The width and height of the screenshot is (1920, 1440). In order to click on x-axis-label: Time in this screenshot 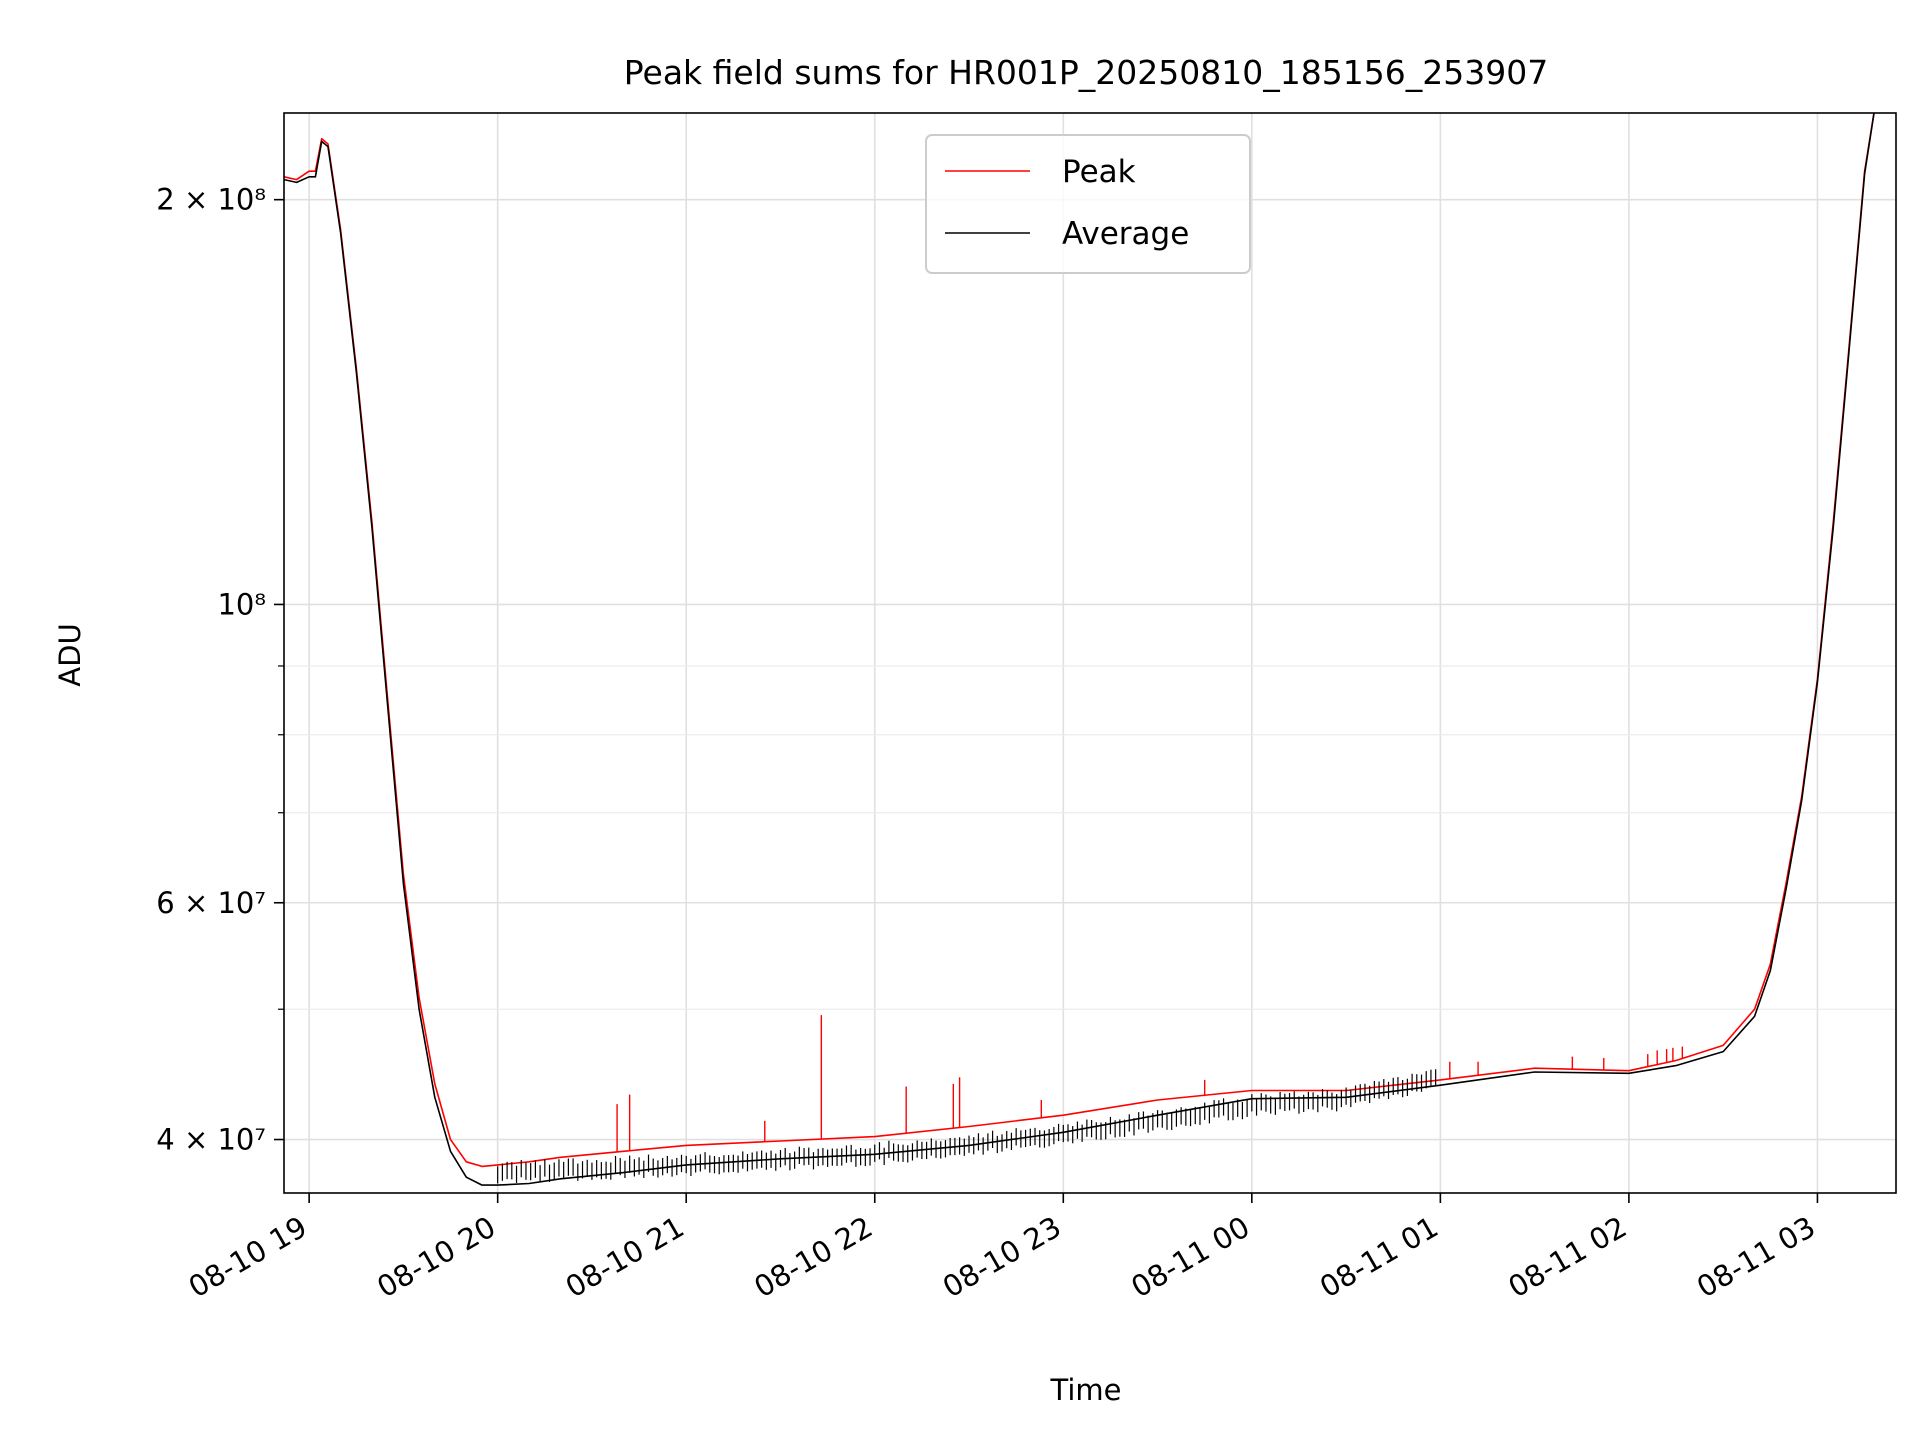, I will do `click(1086, 1390)`.